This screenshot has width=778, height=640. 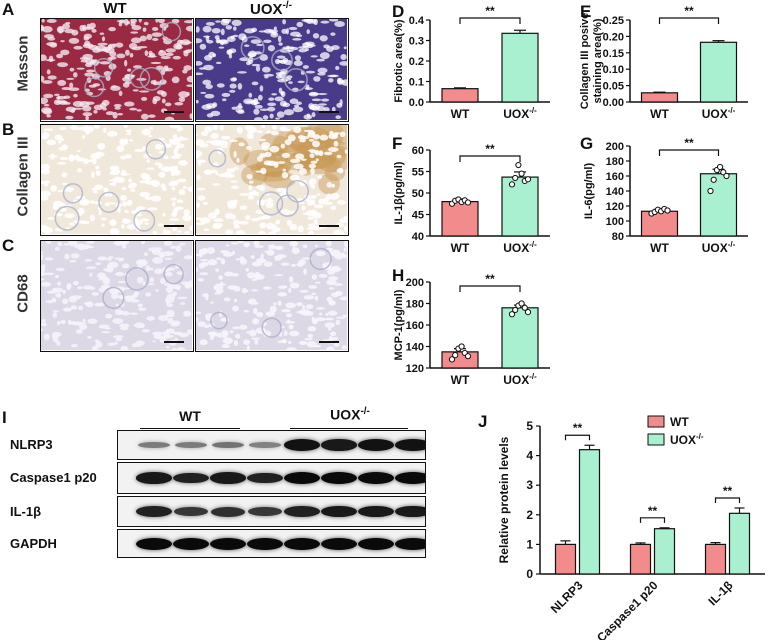 I want to click on blot-strip, so click(x=271, y=478).